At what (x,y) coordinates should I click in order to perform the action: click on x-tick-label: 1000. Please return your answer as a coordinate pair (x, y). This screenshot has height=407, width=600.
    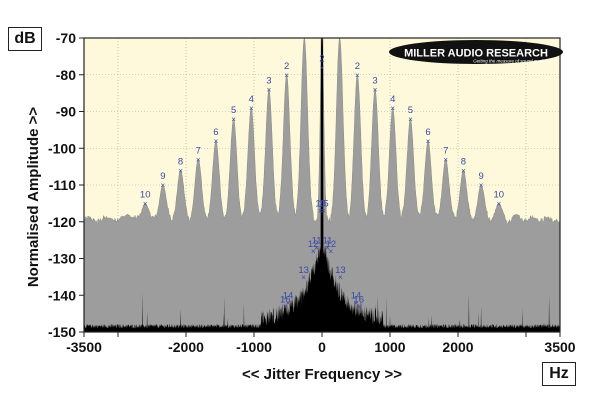
    Looking at the image, I should click on (389, 347).